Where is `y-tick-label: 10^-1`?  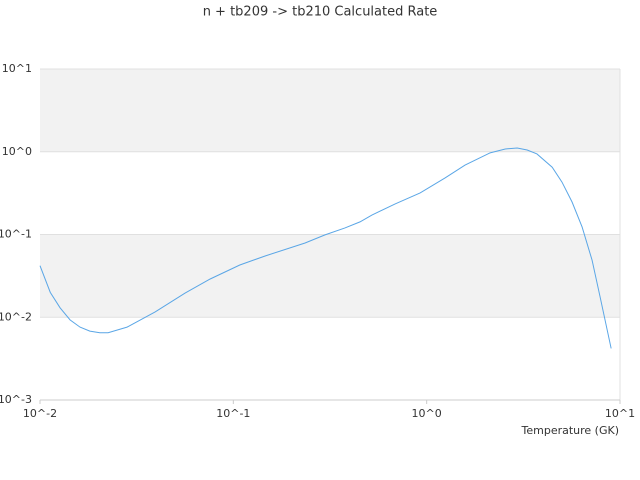
y-tick-label: 10^-1 is located at coordinates (16, 234).